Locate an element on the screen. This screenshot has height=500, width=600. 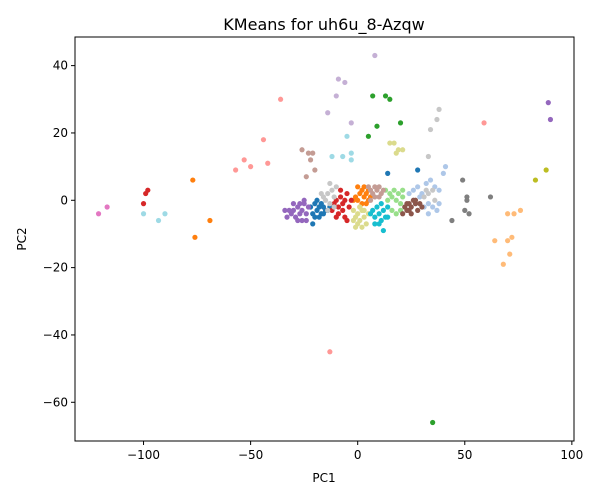
x-tick-label: 0 is located at coordinates (358, 455).